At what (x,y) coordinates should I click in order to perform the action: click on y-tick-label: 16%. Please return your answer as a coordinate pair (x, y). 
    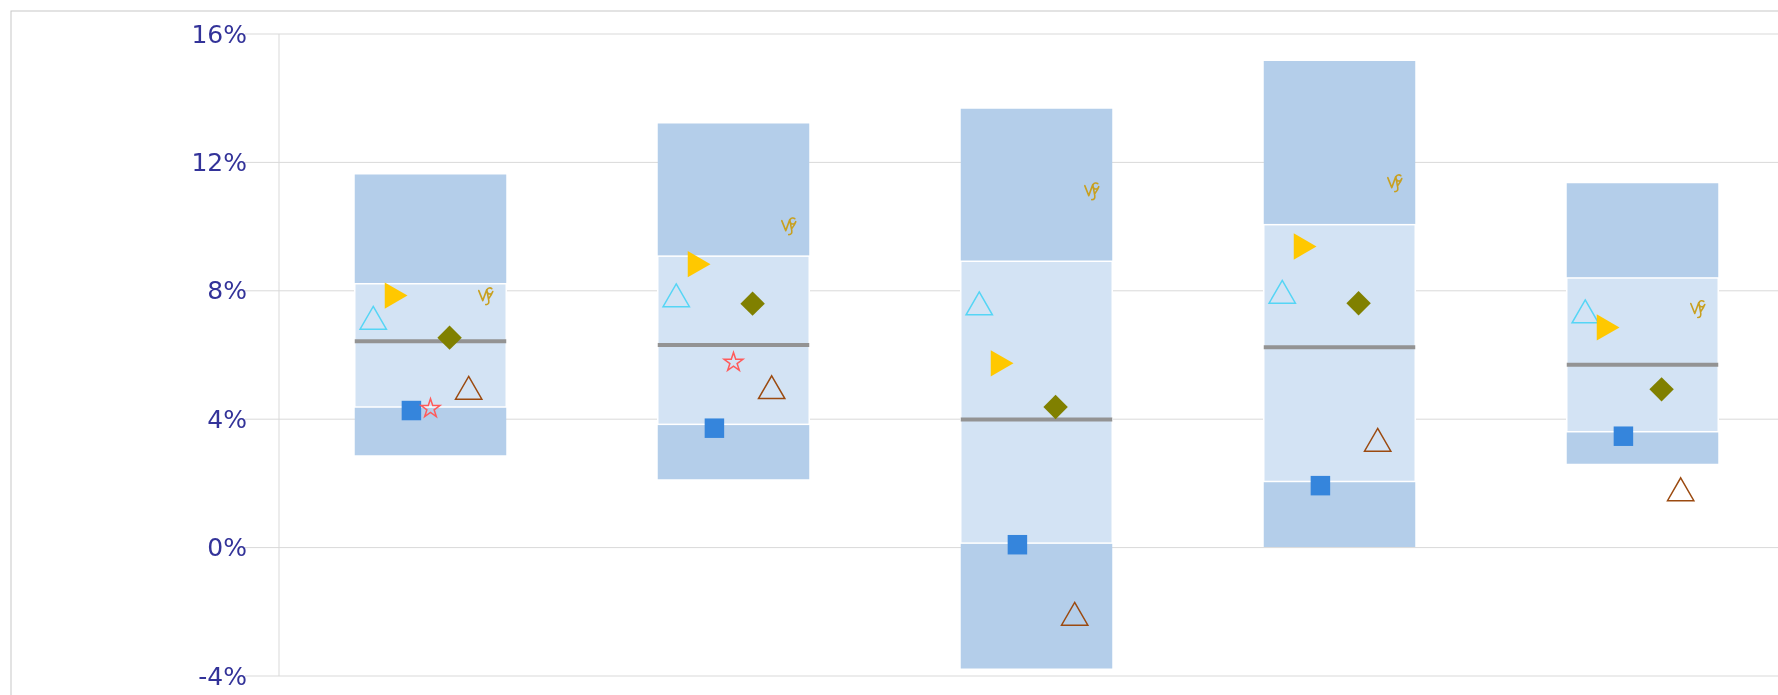
    Looking at the image, I should click on (219, 34).